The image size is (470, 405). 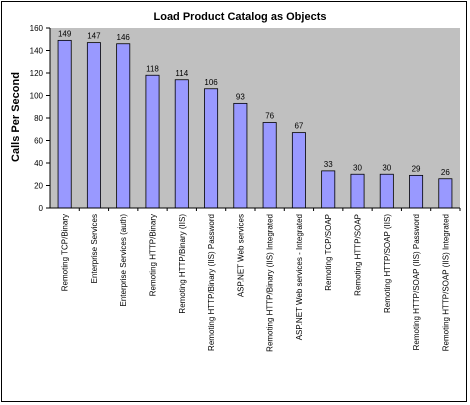 What do you see at coordinates (416, 282) in the screenshot?
I see `x-category-label: Remoting HTTP/SOAP (IIS) Password` at bounding box center [416, 282].